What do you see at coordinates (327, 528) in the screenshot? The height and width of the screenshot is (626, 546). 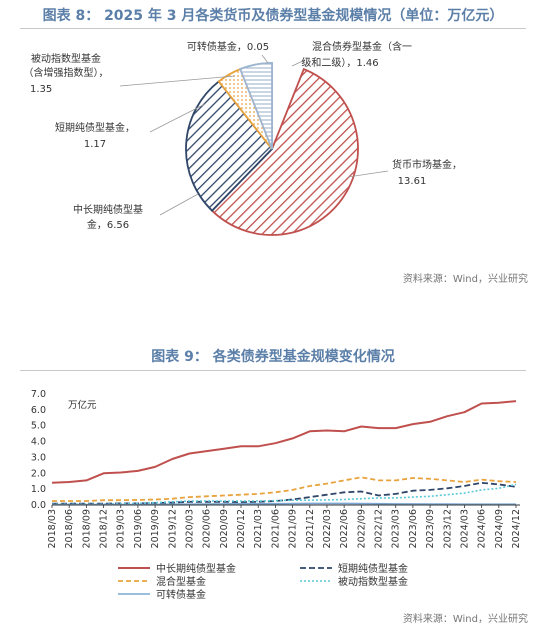 I see `x-tick-label: 2022/03` at bounding box center [327, 528].